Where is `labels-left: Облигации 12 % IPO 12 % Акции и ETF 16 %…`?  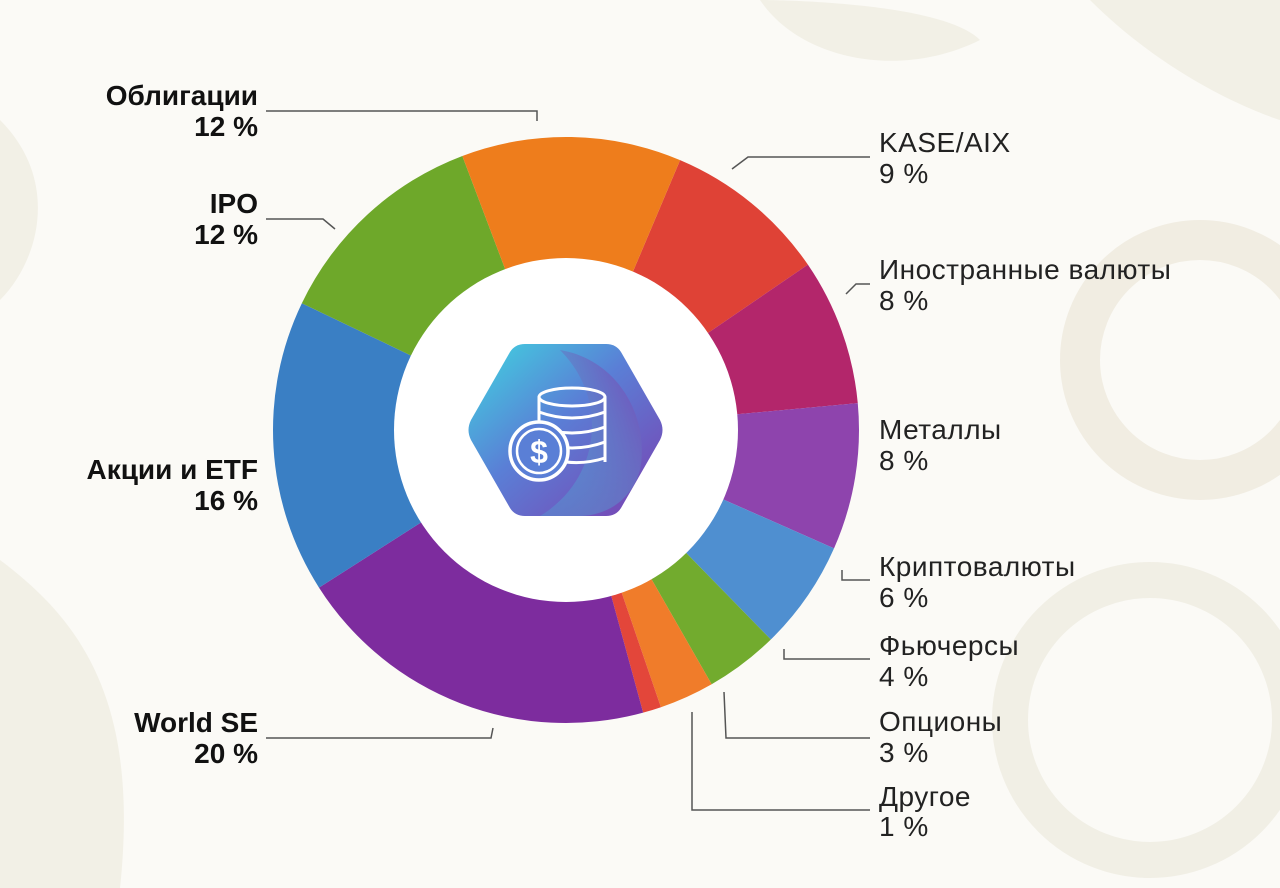 labels-left: Облигации 12 % IPO 12 % Акции и ETF 16 %… is located at coordinates (172, 424).